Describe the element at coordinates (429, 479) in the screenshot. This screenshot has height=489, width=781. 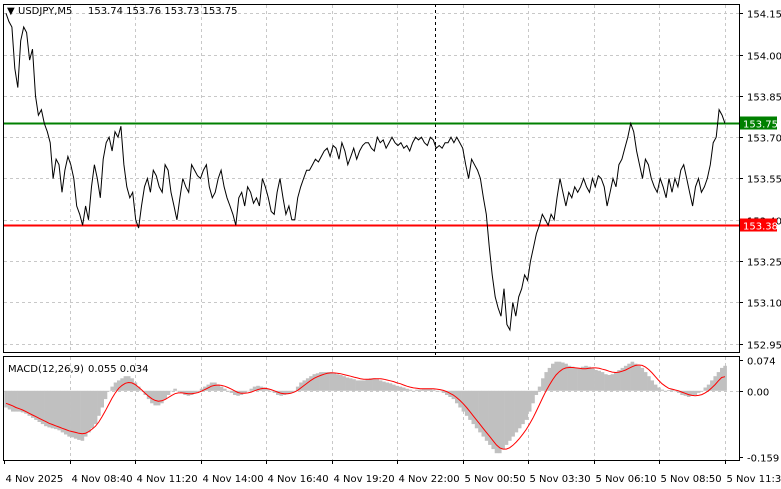
I see `time-tick-label: 4 Nov 22:00` at that location.